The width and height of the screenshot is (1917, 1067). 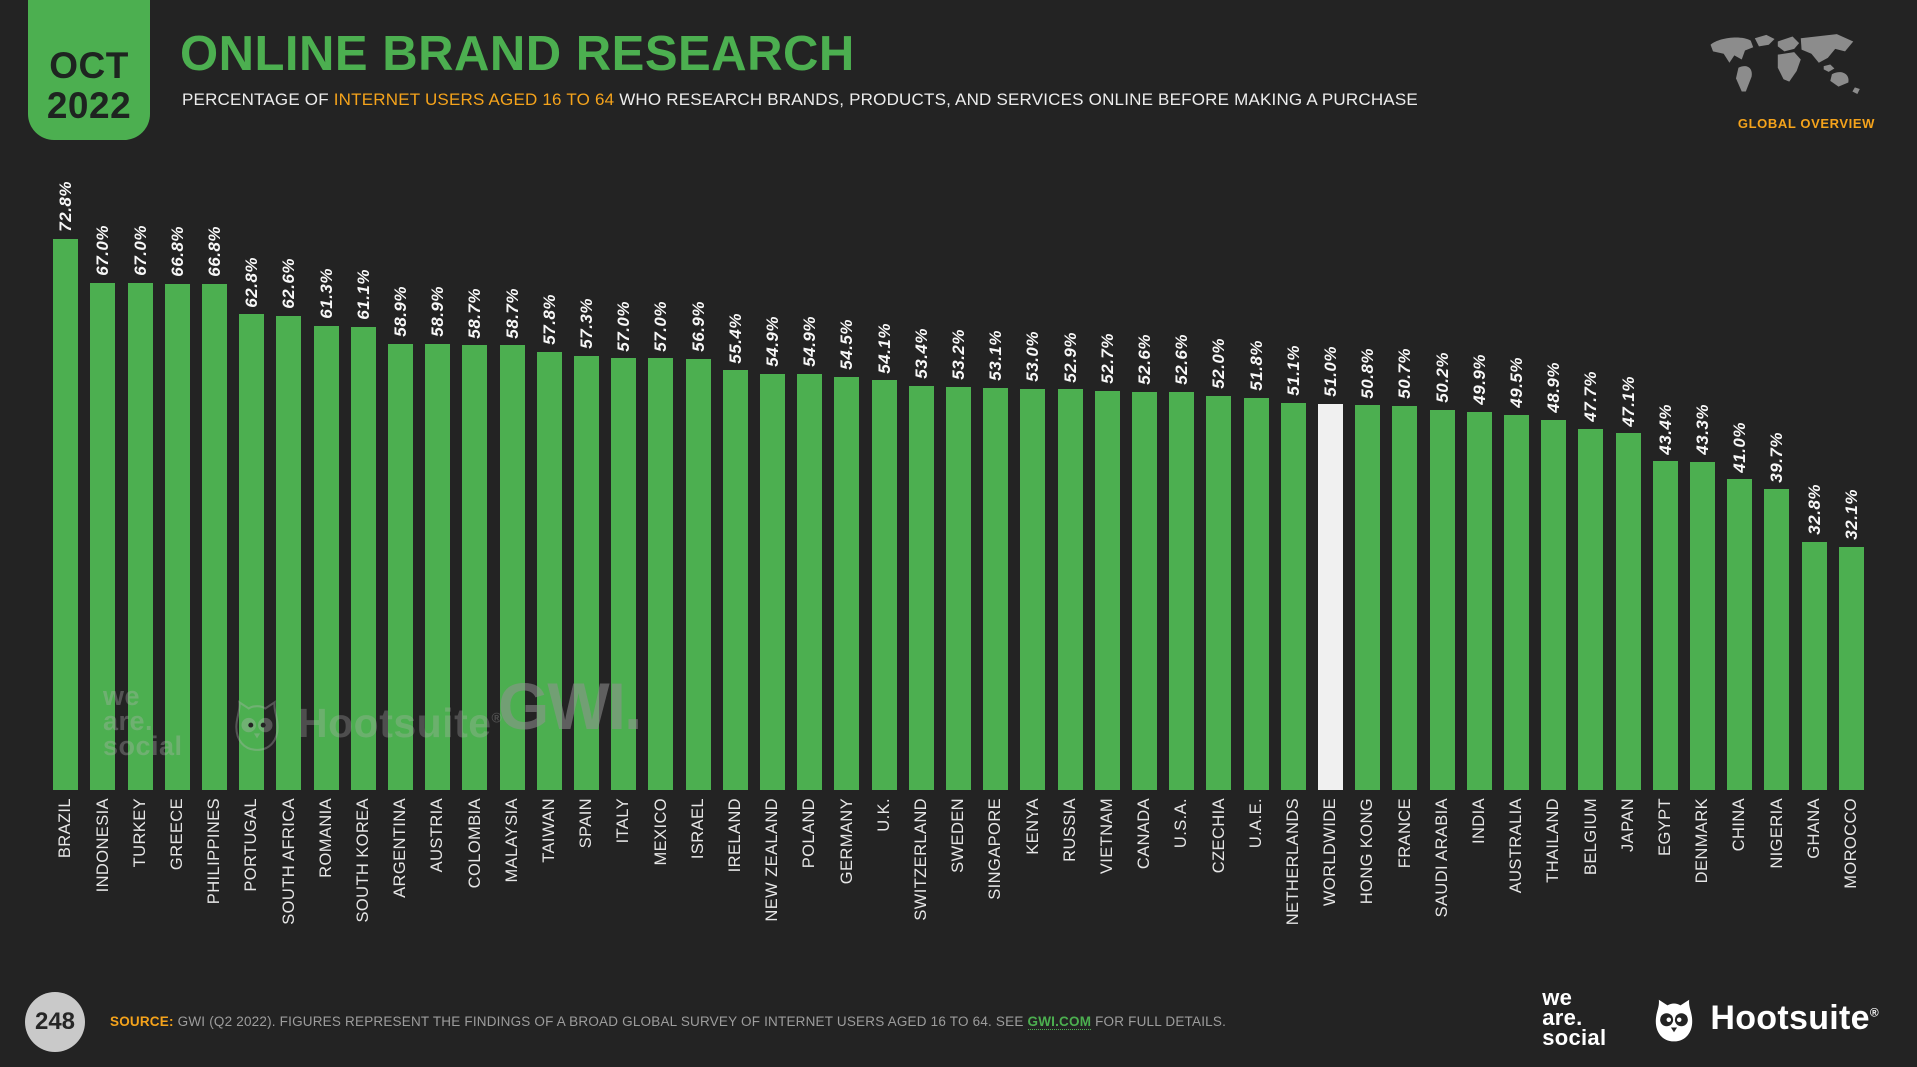 What do you see at coordinates (1107, 590) in the screenshot?
I see `bar-vietnam` at bounding box center [1107, 590].